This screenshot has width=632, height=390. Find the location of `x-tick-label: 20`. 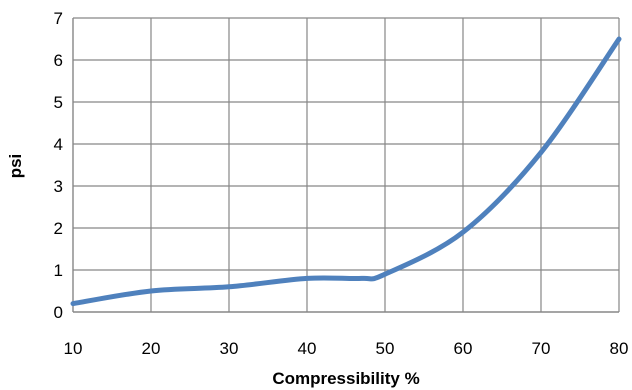

x-tick-label: 20 is located at coordinates (151, 348).